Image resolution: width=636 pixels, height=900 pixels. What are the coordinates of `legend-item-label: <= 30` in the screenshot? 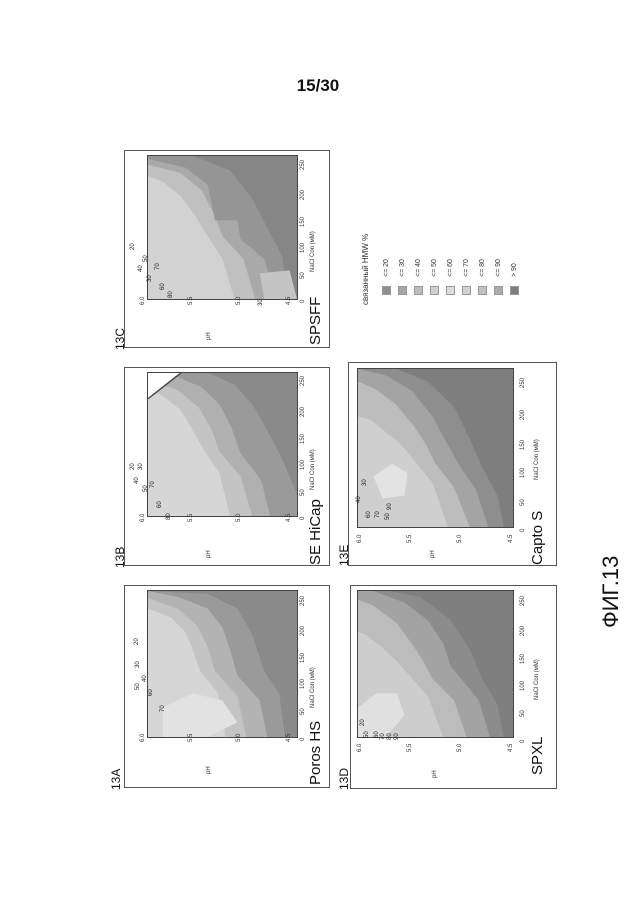 It's located at (402, 268).